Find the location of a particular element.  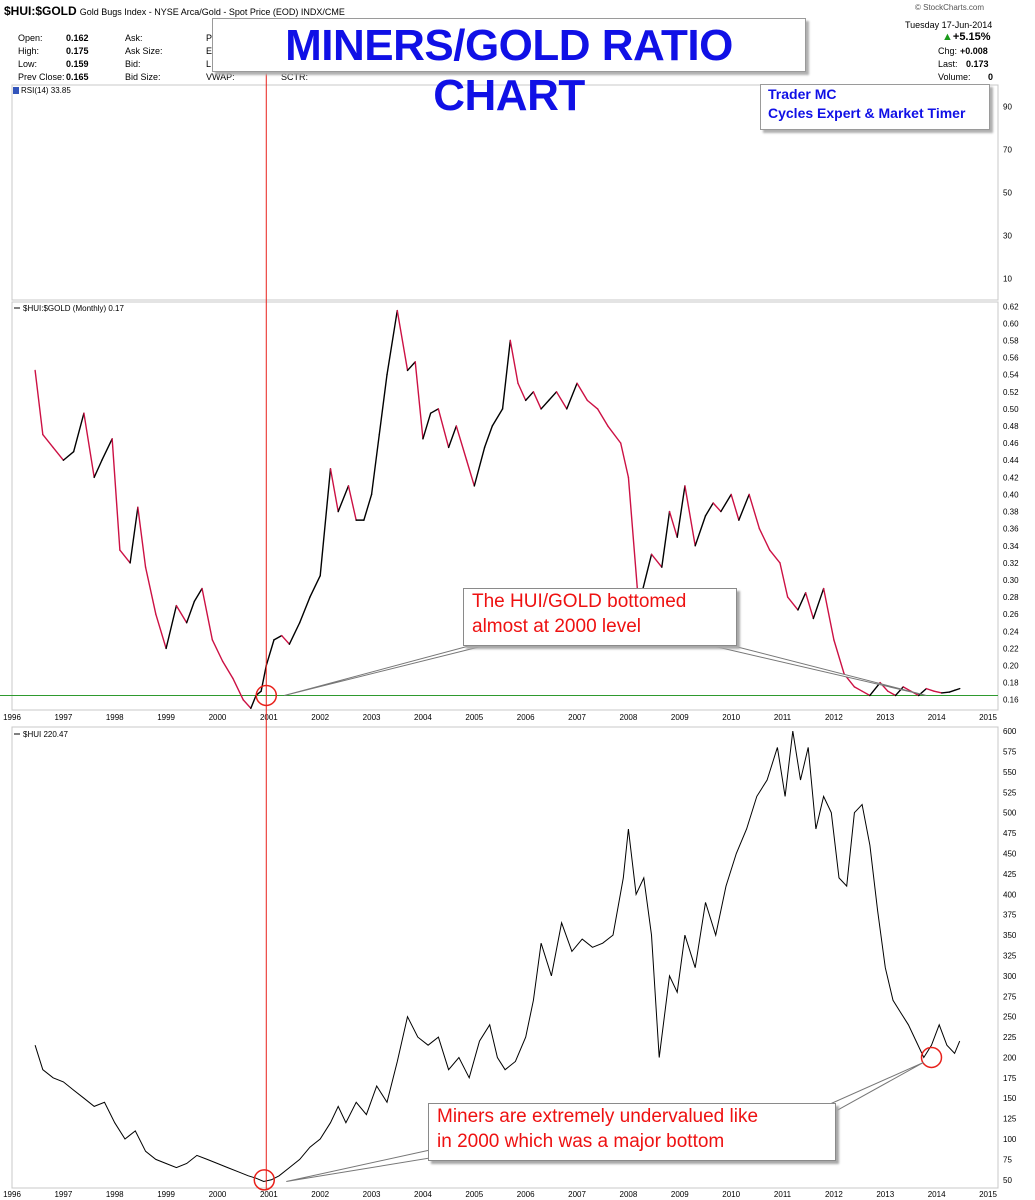

hui-y-tick: 175 is located at coordinates (1010, 1078).